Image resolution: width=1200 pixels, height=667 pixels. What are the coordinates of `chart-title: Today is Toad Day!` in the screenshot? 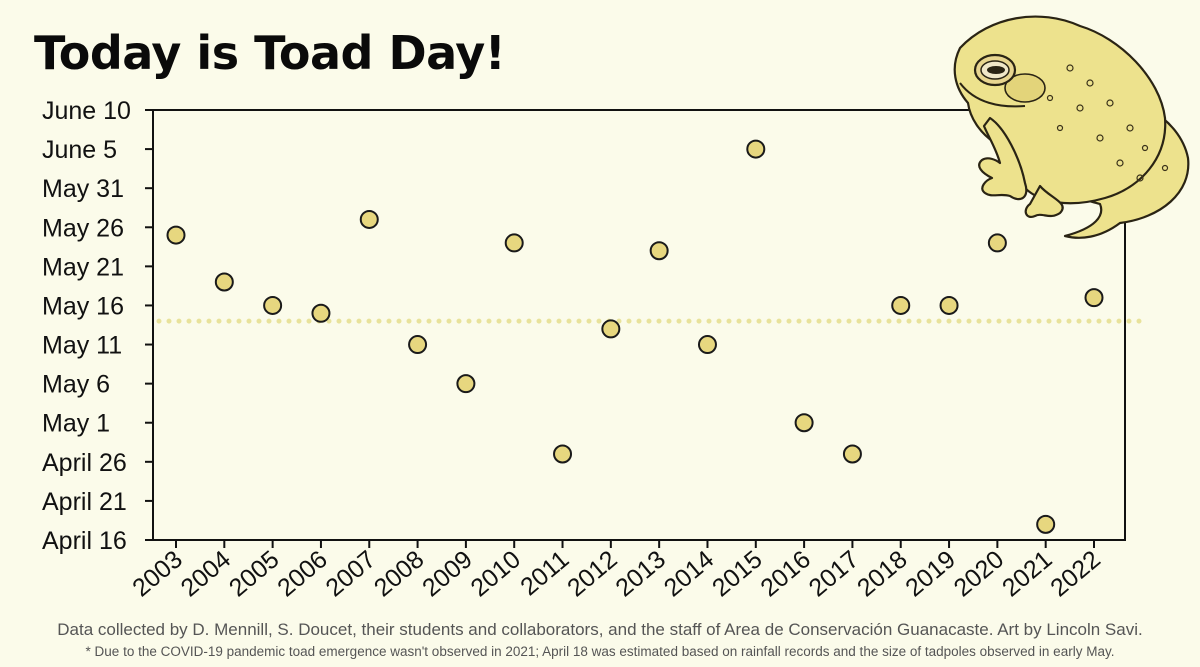 It's located at (270, 53).